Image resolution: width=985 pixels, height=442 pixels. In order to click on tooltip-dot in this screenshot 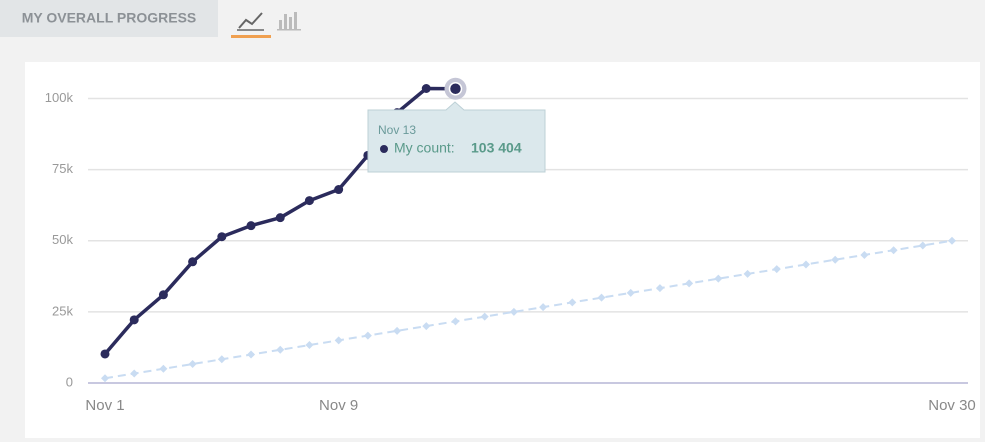, I will do `click(384, 149)`.